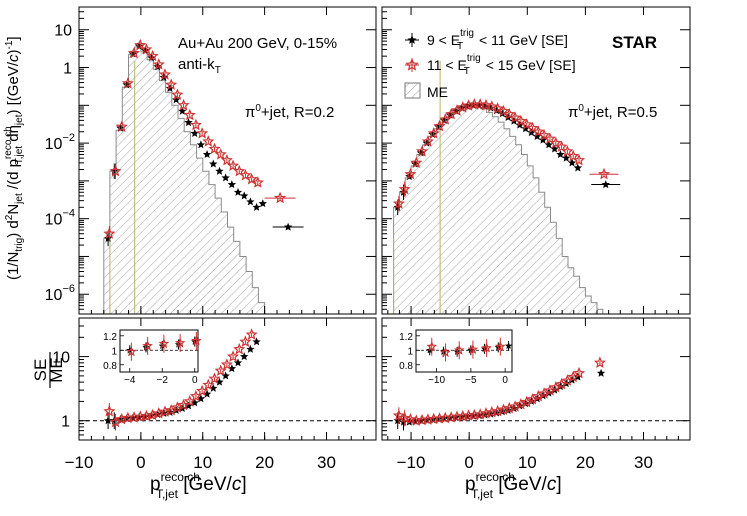 The height and width of the screenshot is (516, 747). What do you see at coordinates (612, 112) in the screenshot?
I see `panel-label-right: π0+jet, R=0.5` at bounding box center [612, 112].